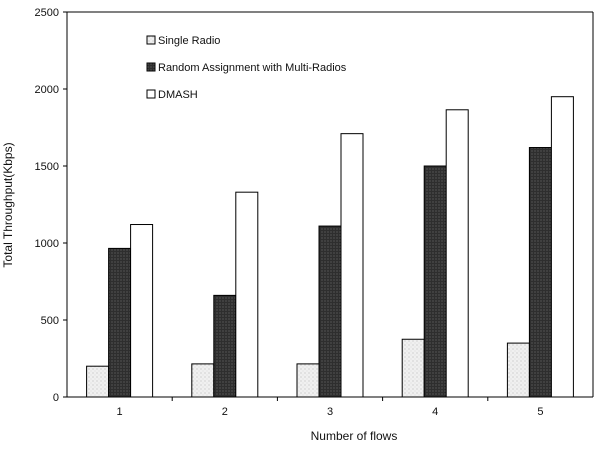 This screenshot has width=599, height=451. I want to click on x-tick-label: 5, so click(540, 412).